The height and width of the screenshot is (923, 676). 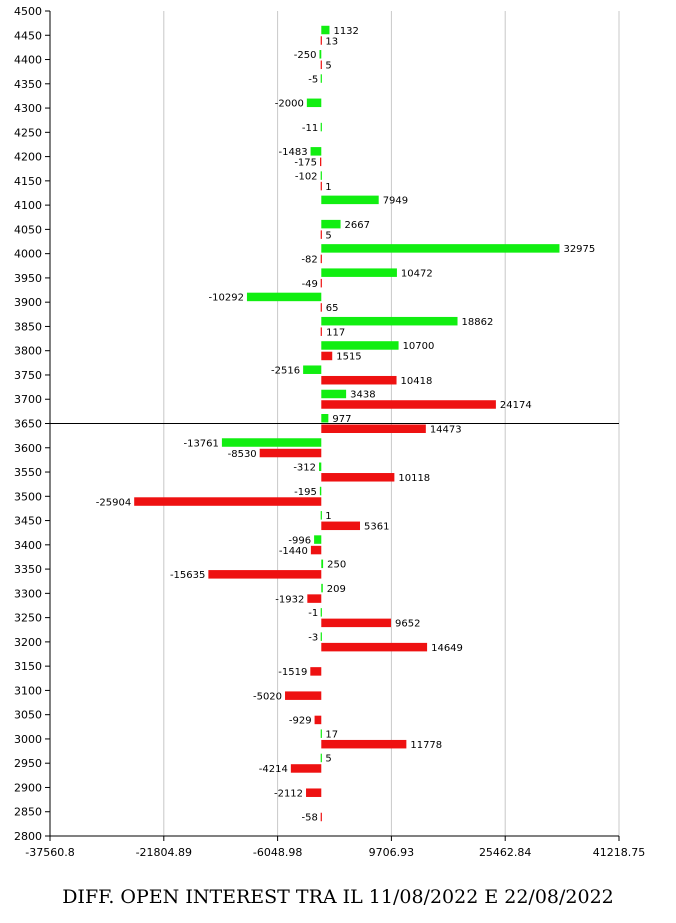 What do you see at coordinates (285, 370) in the screenshot?
I see `call-value-label: -2516` at bounding box center [285, 370].